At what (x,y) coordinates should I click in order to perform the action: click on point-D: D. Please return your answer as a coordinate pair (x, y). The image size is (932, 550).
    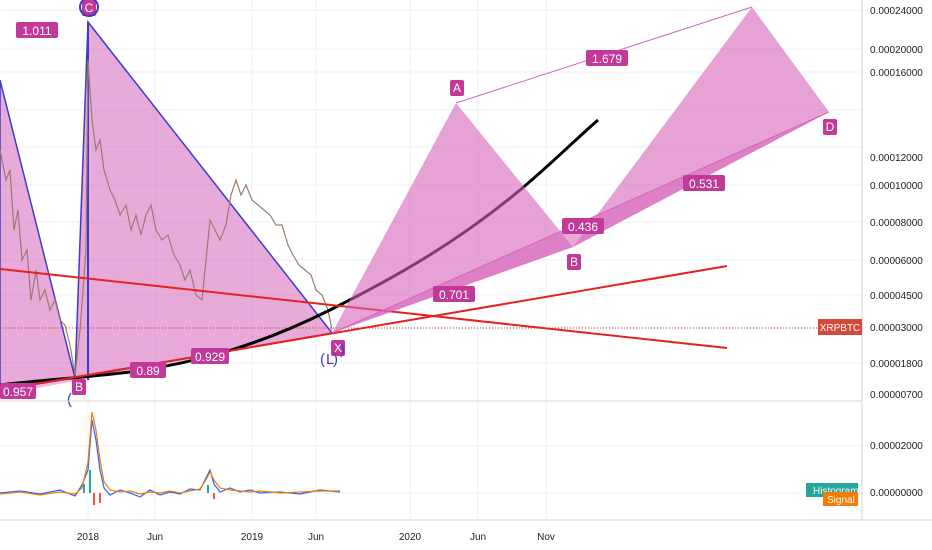
    Looking at the image, I should click on (830, 127).